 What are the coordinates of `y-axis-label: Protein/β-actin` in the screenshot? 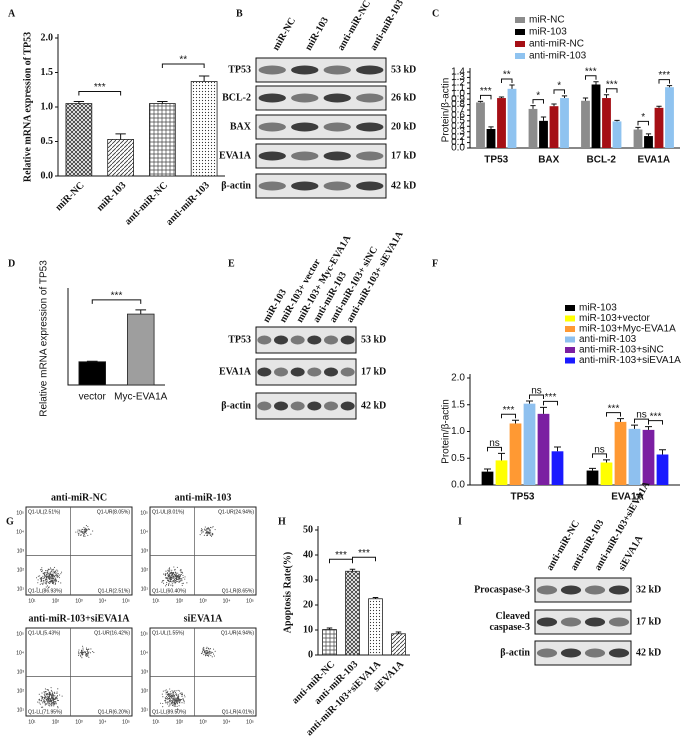 It's located at (446, 431).